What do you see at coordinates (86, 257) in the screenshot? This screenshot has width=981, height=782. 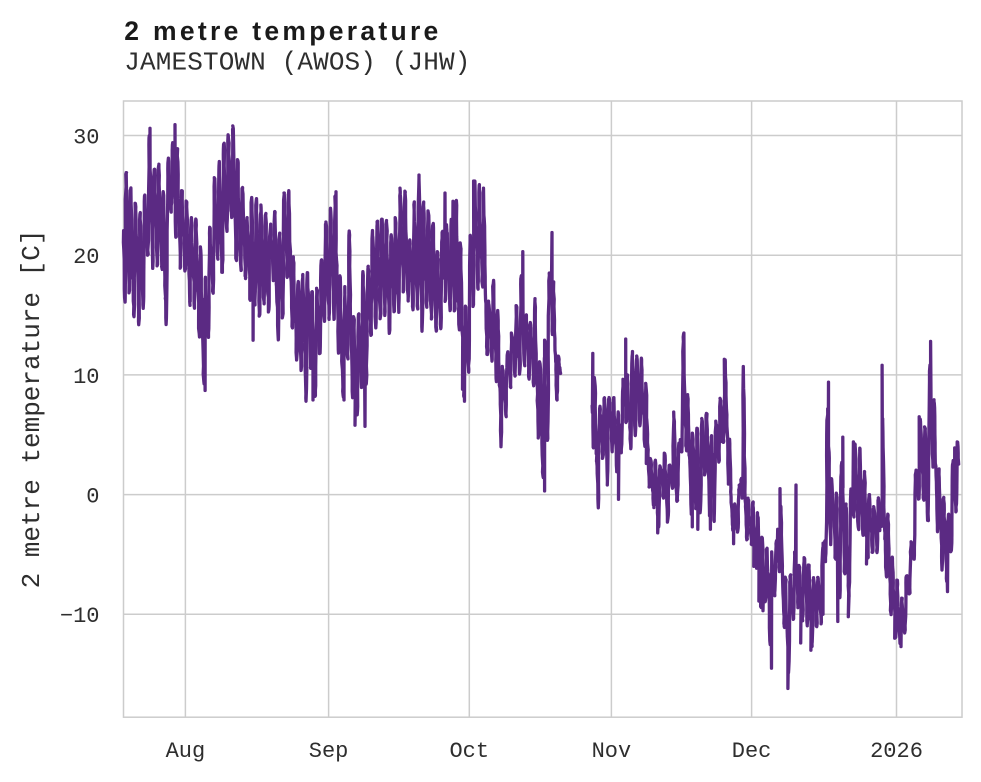 I see `svg-text: 20` at bounding box center [86, 257].